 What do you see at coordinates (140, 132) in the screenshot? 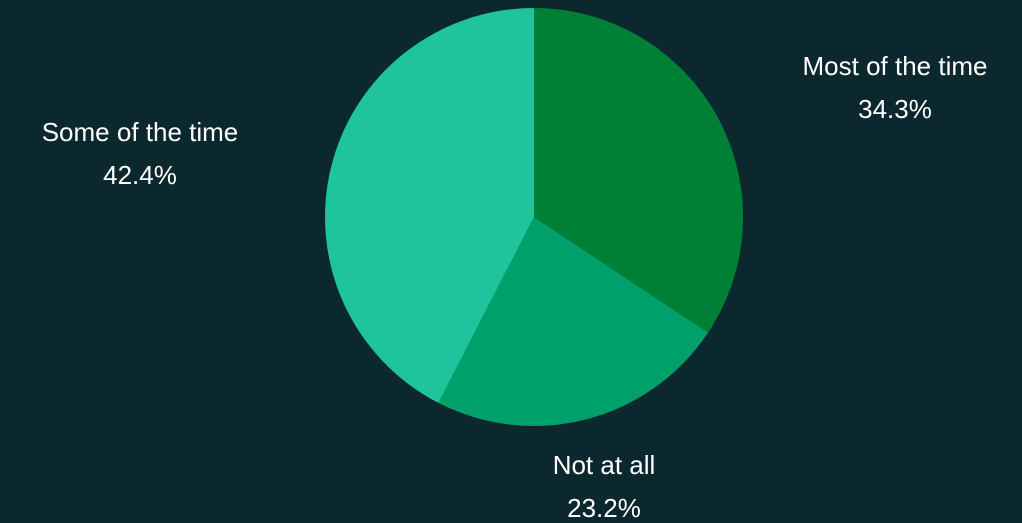
I see `slice-label: Some of the time` at bounding box center [140, 132].